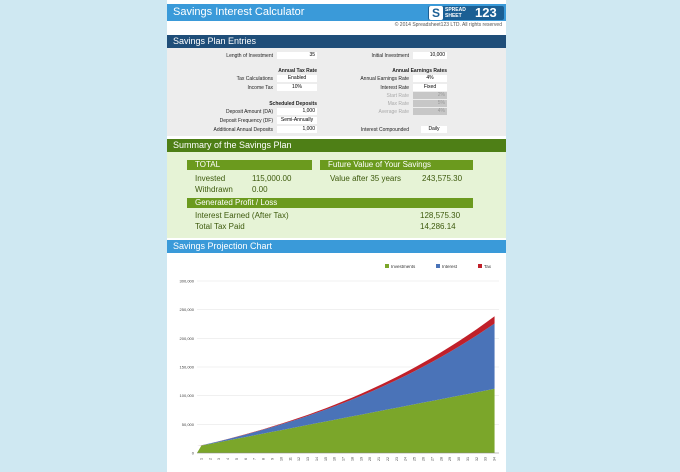 The width and height of the screenshot is (680, 472). Describe the element at coordinates (237, 459) in the screenshot. I see `x-tick-label: 5` at that location.